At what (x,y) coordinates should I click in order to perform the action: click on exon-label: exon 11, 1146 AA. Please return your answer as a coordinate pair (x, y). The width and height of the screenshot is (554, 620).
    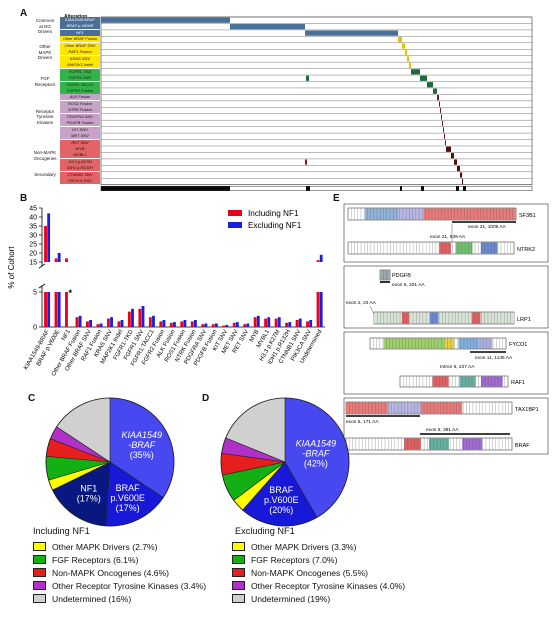
    Looking at the image, I should click on (494, 358).